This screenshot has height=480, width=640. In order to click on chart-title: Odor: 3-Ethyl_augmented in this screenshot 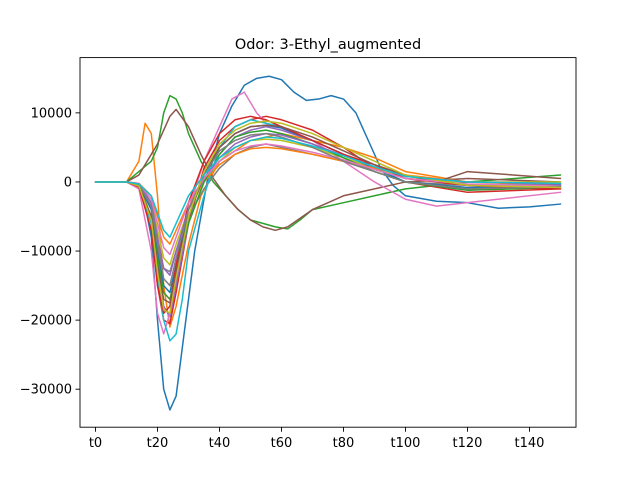, I will do `click(328, 45)`.